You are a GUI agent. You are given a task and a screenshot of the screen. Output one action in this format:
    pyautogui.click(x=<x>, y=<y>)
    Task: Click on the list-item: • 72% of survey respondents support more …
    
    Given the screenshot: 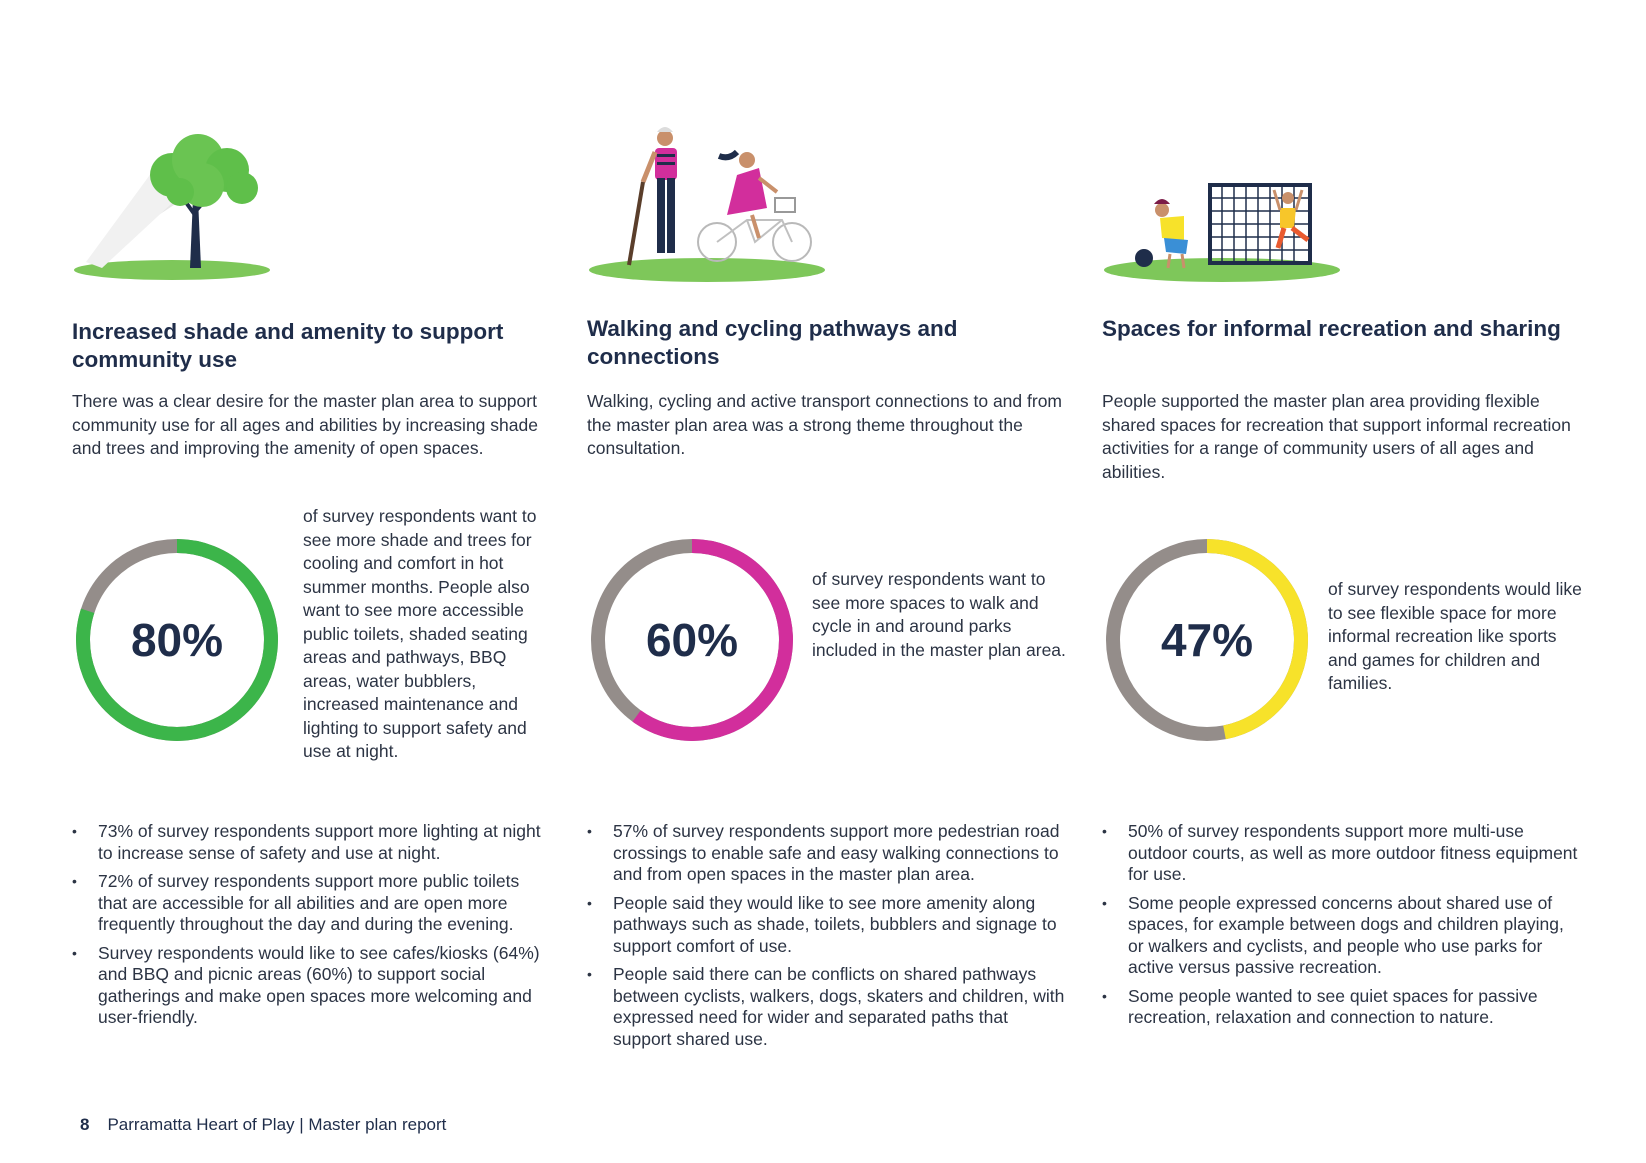 What is the action you would take?
    pyautogui.click(x=296, y=902)
    